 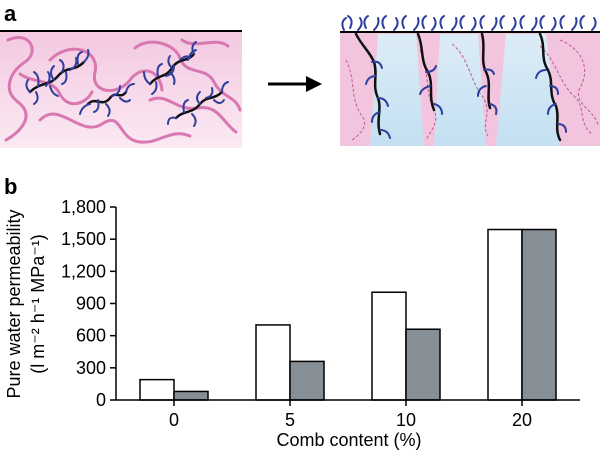 I want to click on y-tick-label: 1,200, so click(x=83, y=271).